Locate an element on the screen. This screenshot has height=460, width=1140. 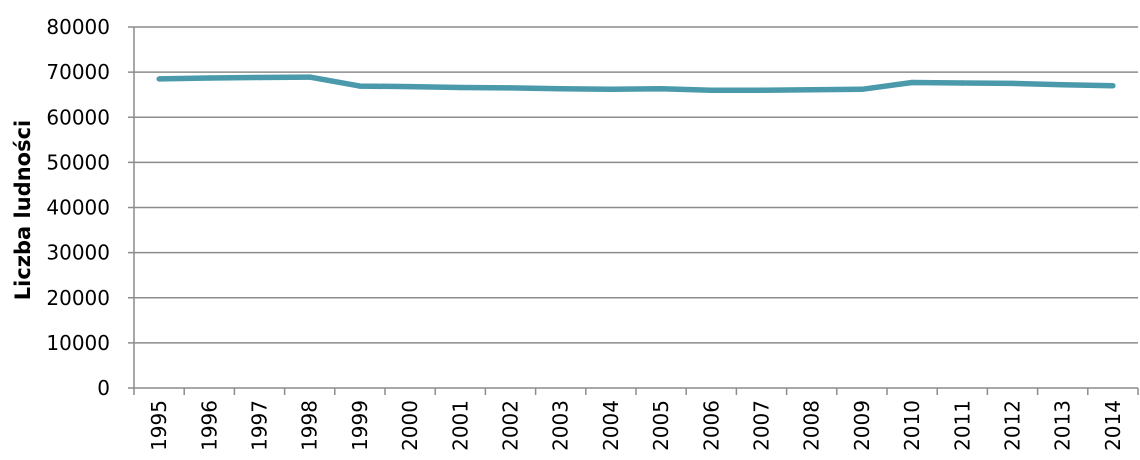
data-point-2003 is located at coordinates (561, 89).